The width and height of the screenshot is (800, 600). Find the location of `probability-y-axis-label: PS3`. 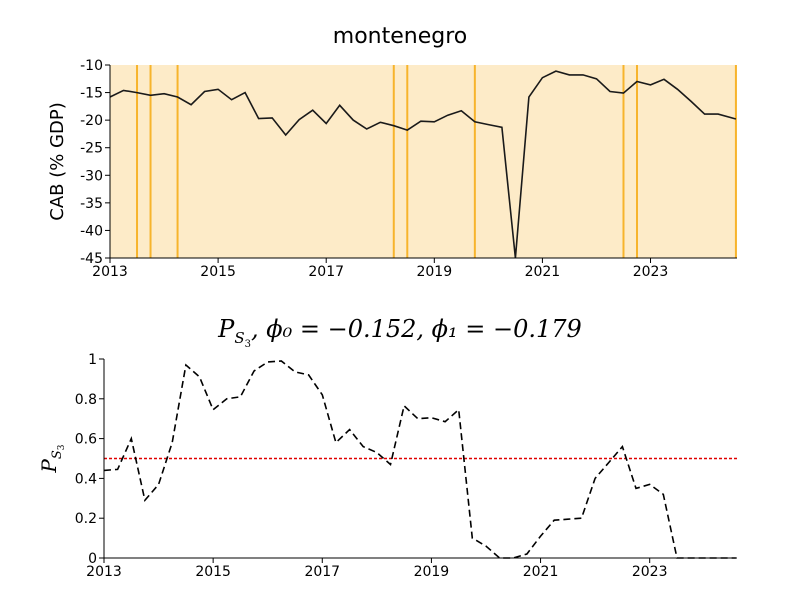

probability-y-axis-label: PS3 is located at coordinates (52, 458).